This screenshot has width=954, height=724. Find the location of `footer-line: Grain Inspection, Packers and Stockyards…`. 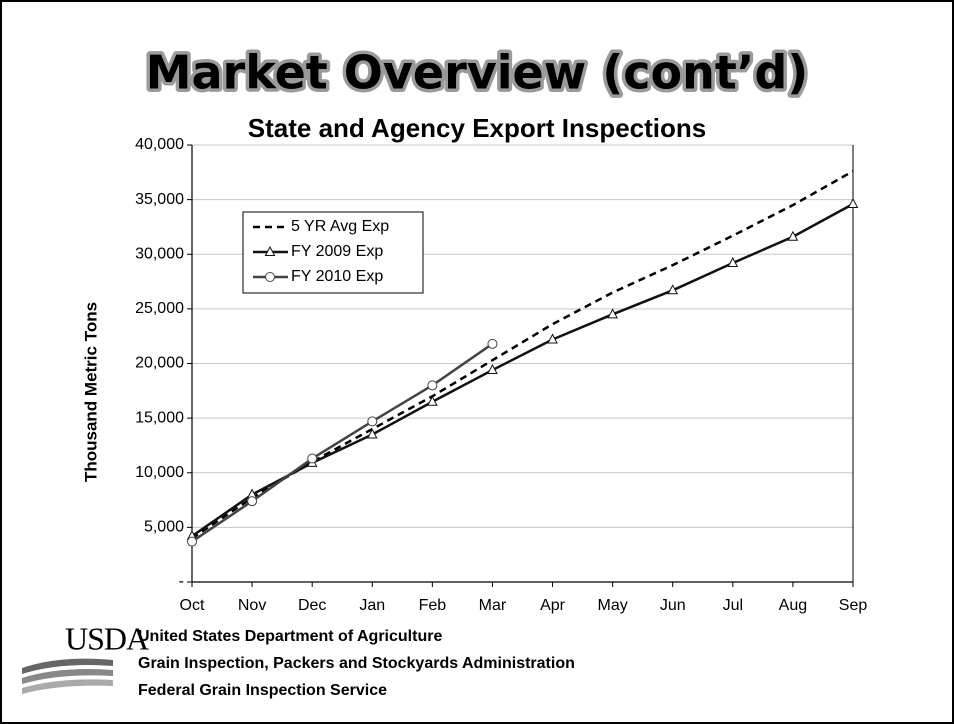

footer-line: Grain Inspection, Packers and Stockyards… is located at coordinates (356, 663).